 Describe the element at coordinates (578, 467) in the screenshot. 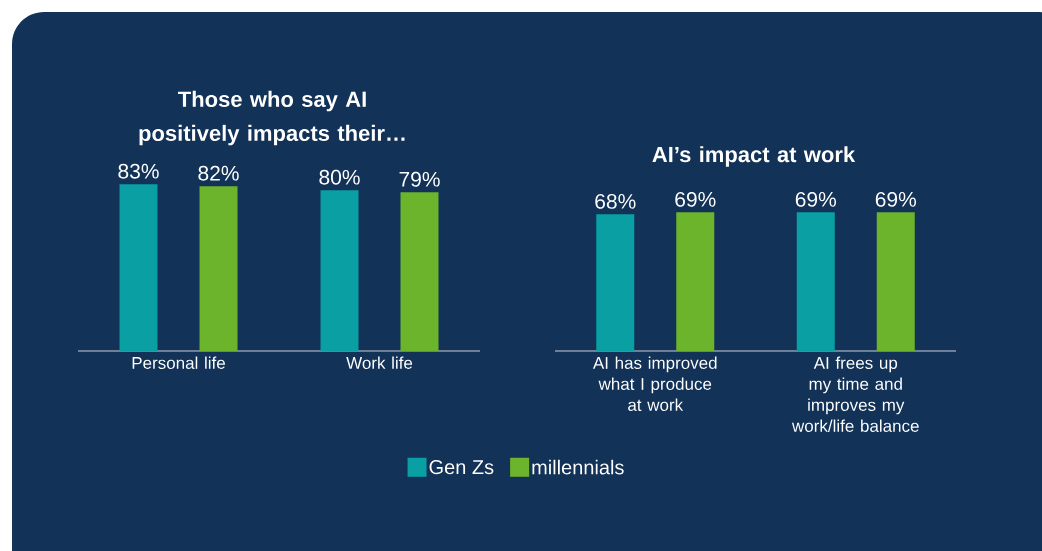

I see `legend-label: millennials` at that location.